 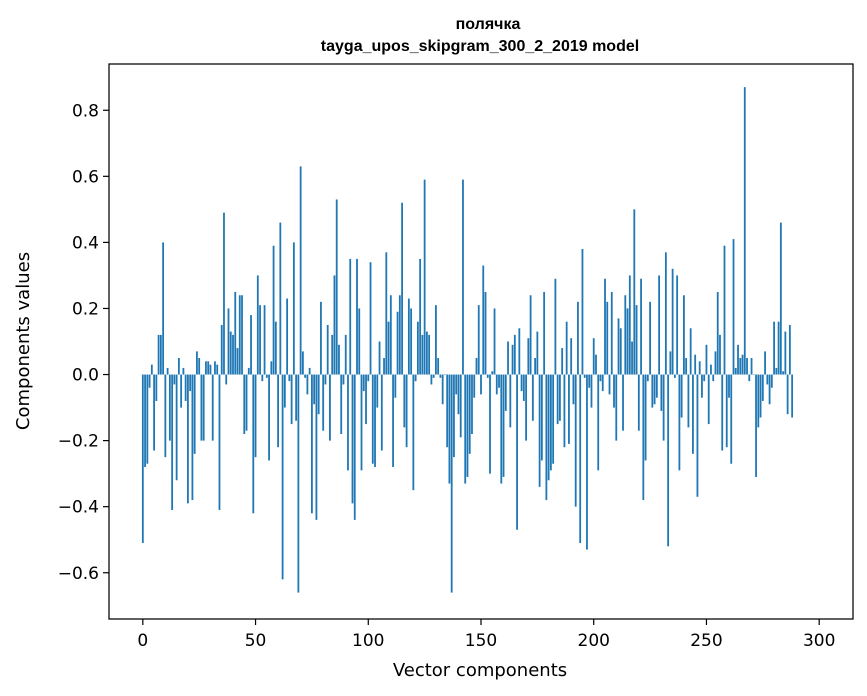 I want to click on chart-subtitle: tayga_upos_skipgram_300_2_2019 model, so click(x=480, y=46).